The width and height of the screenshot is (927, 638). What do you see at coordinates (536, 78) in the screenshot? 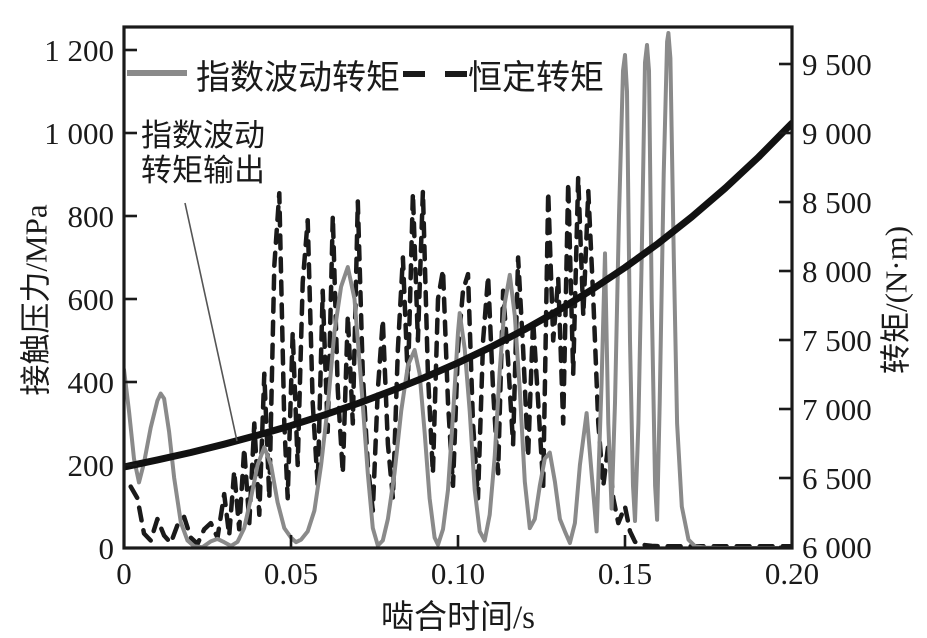
I see `legend-label-constant-torque: 恒定转矩` at bounding box center [536, 78].